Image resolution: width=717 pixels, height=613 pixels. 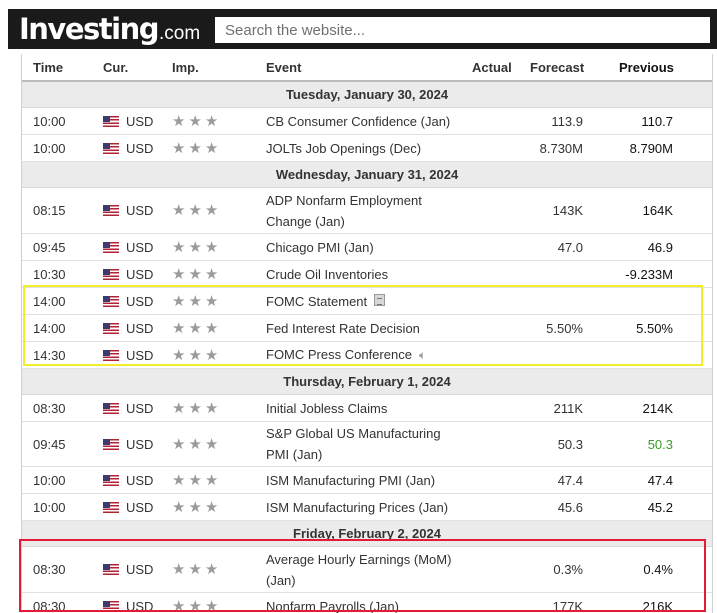 I want to click on event-cell: JOLTs Job Openings (Dec), so click(x=366, y=148).